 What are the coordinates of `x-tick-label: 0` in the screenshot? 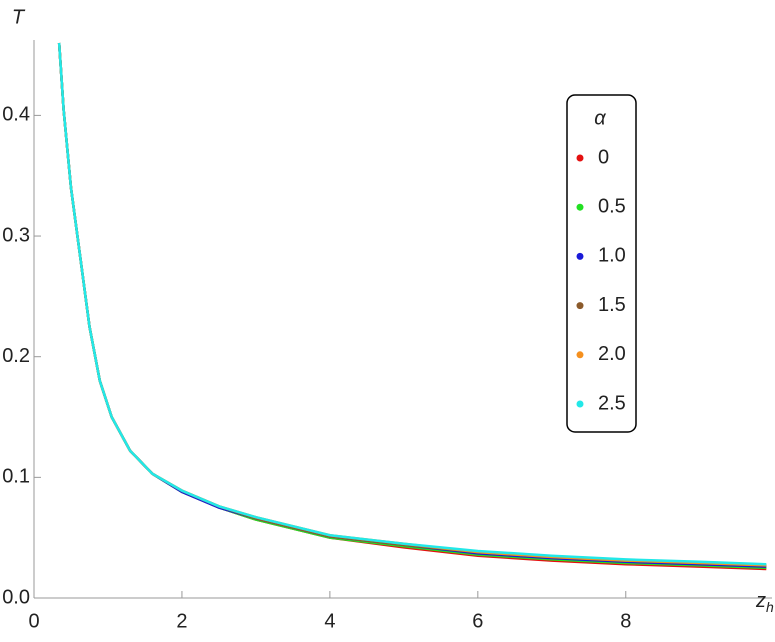 It's located at (33, 621).